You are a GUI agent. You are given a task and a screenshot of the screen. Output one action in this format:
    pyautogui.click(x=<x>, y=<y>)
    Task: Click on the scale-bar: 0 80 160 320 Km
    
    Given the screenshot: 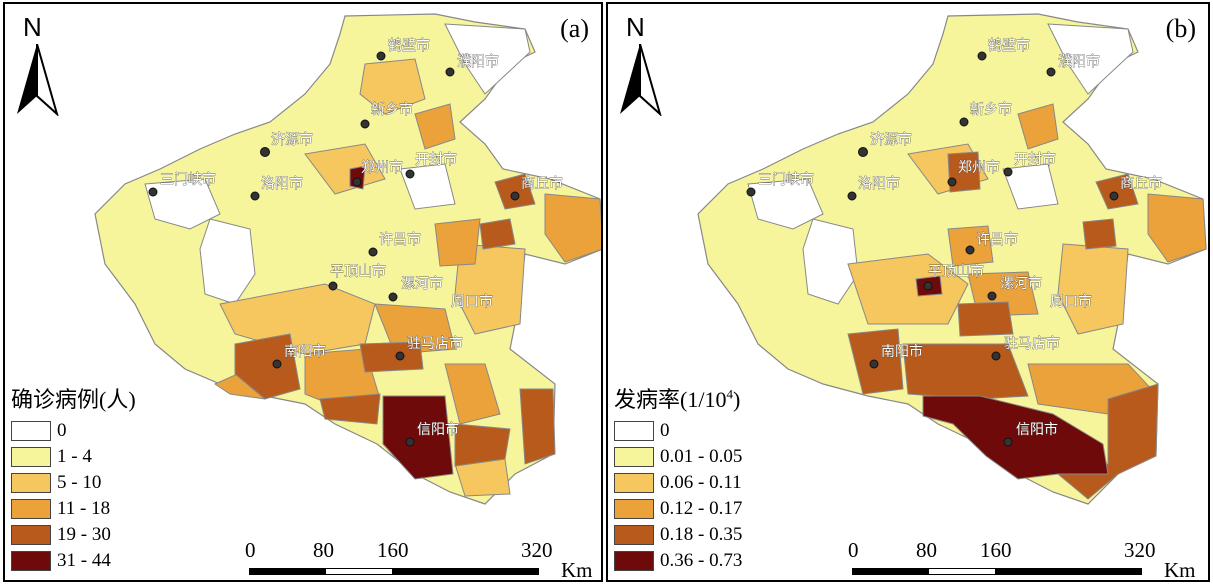 What is the action you would take?
    pyautogui.click(x=419, y=559)
    